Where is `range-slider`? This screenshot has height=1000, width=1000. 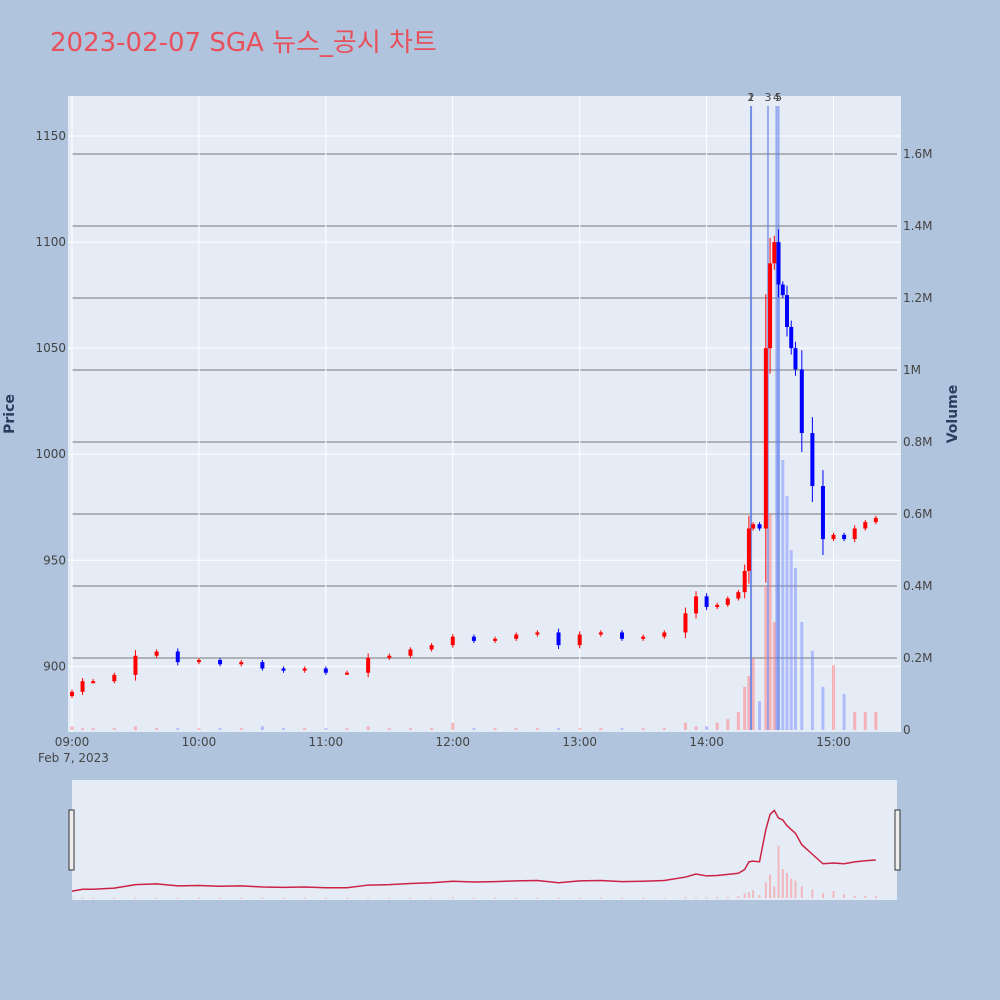 range-slider is located at coordinates (484, 840).